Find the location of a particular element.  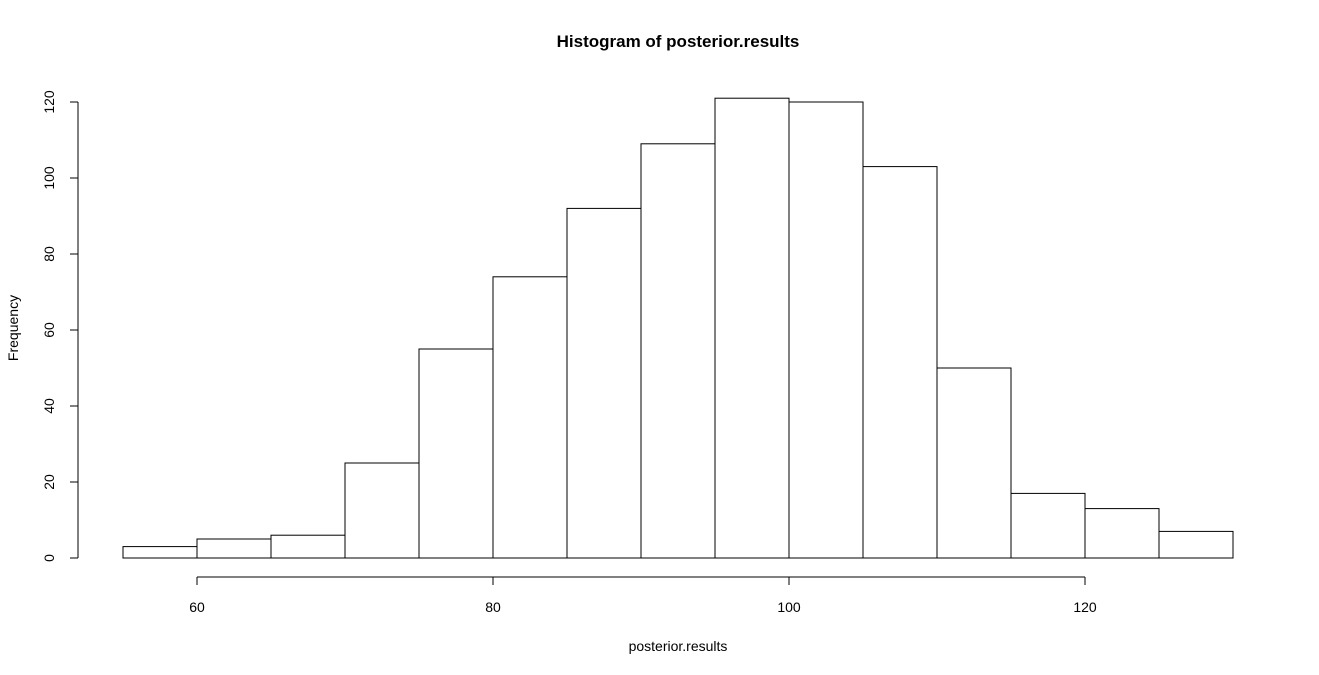

y-tick-label: 0 is located at coordinates (49, 558).